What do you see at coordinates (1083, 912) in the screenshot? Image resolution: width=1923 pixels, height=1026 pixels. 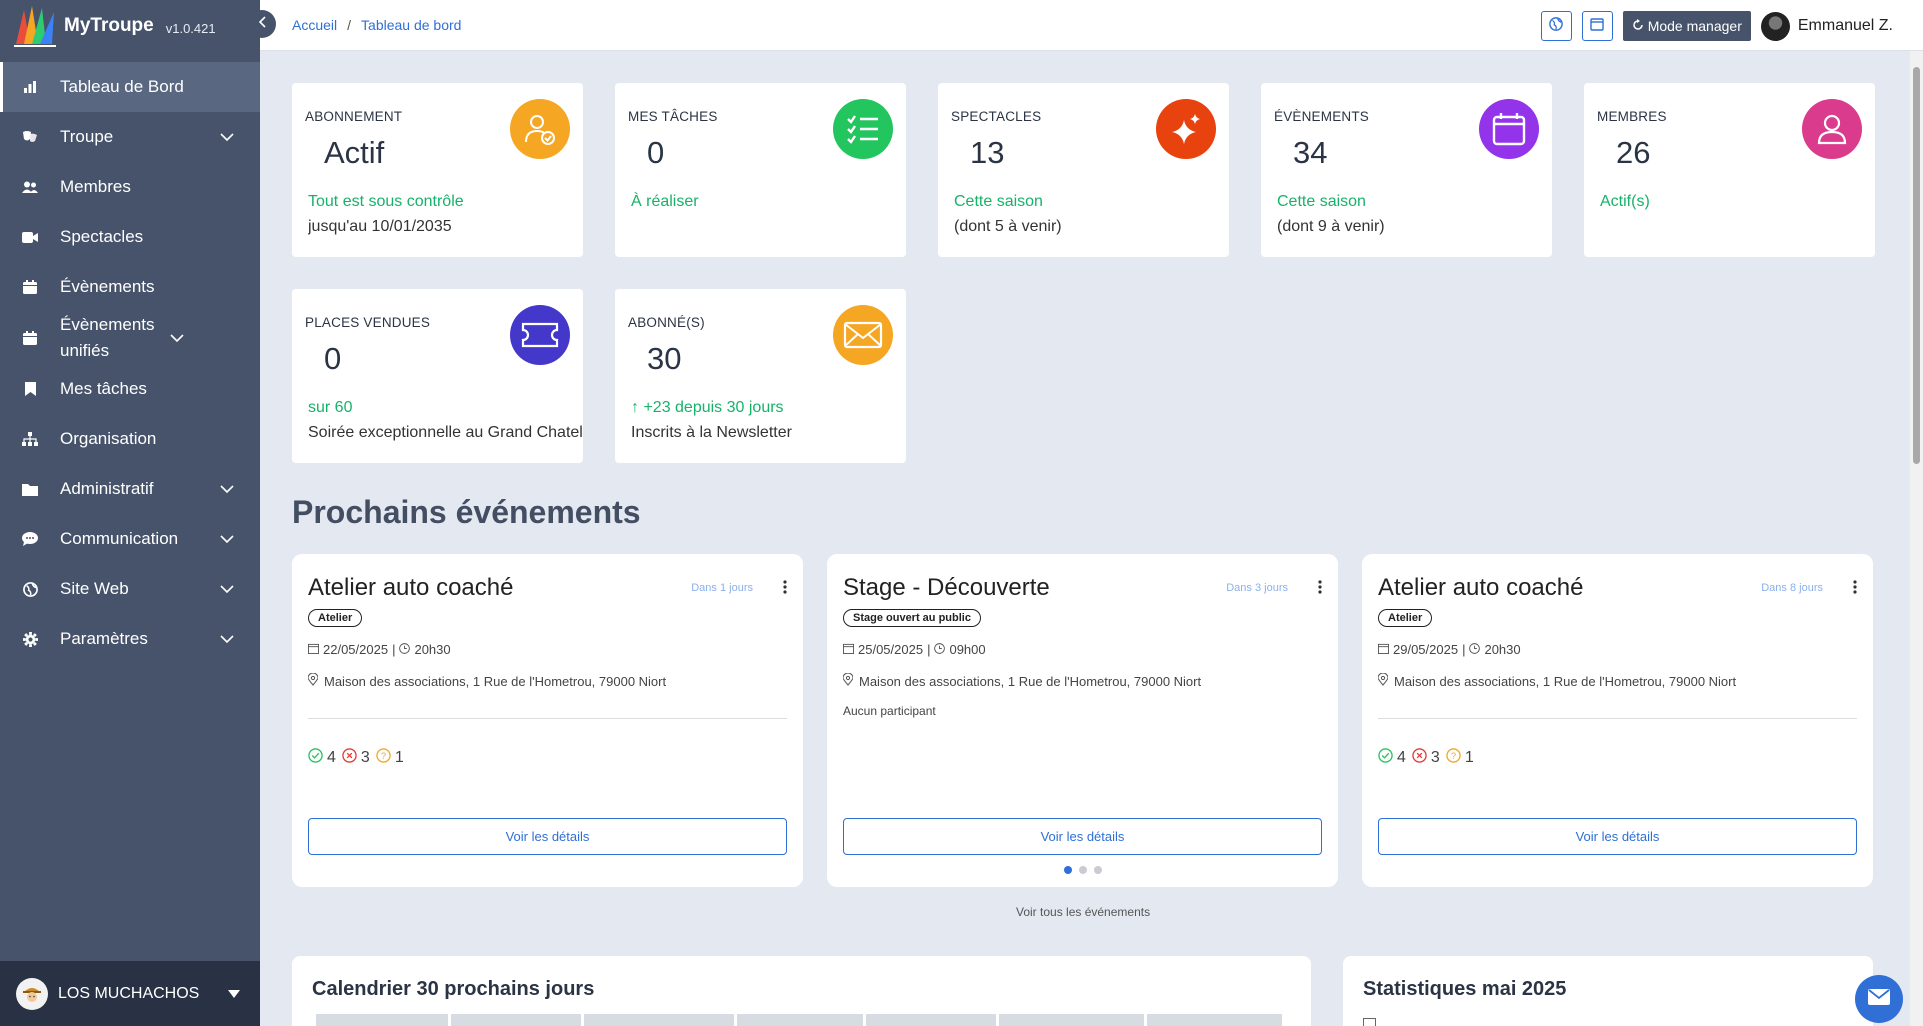 I see `see-all-events-link: Voir tous les événements` at bounding box center [1083, 912].